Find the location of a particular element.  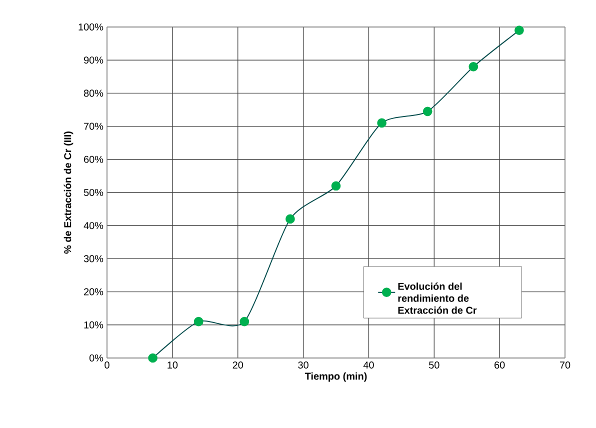

x-tick-label: 30 is located at coordinates (303, 365).